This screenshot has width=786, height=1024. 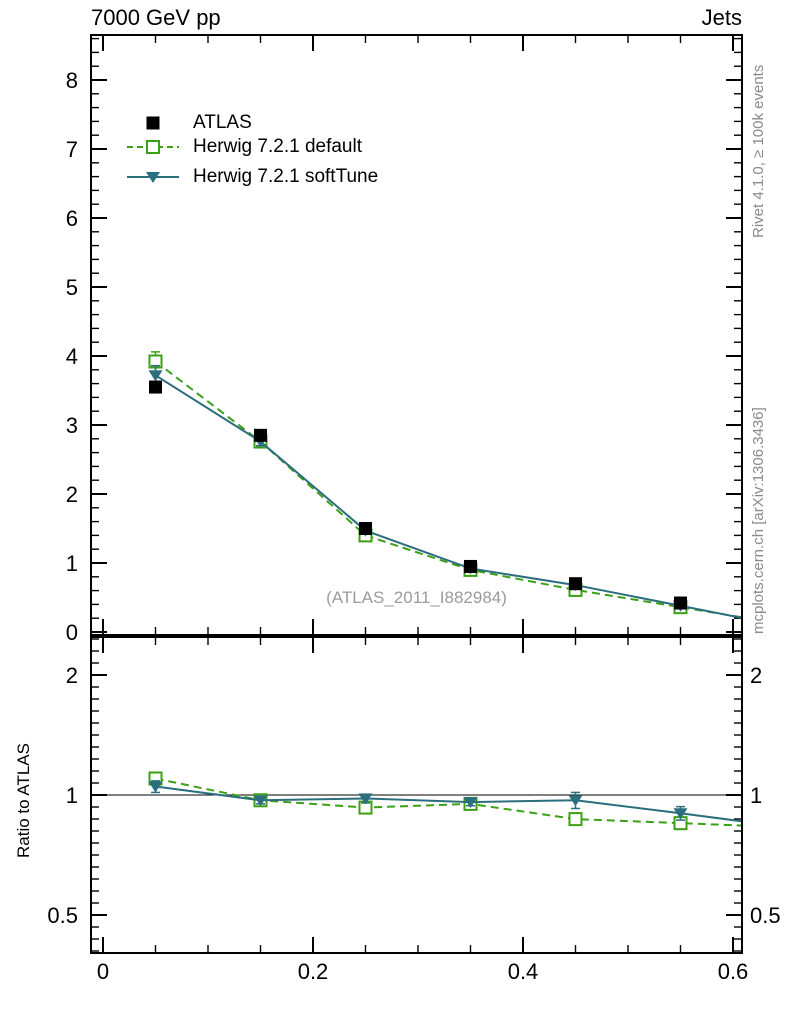 I want to click on ratio-tick-label-left: 1, so click(x=72, y=795).